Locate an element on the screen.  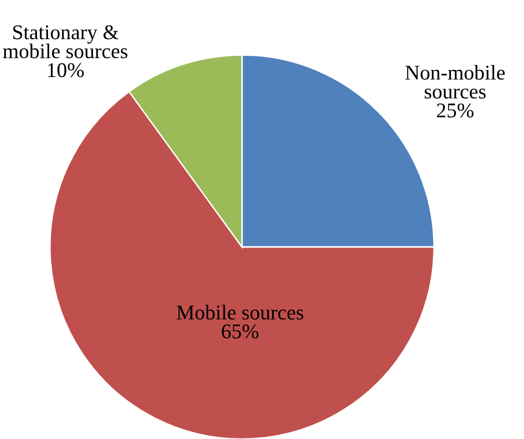
slice-label: Stationary & mobile sources is located at coordinates (65, 41).